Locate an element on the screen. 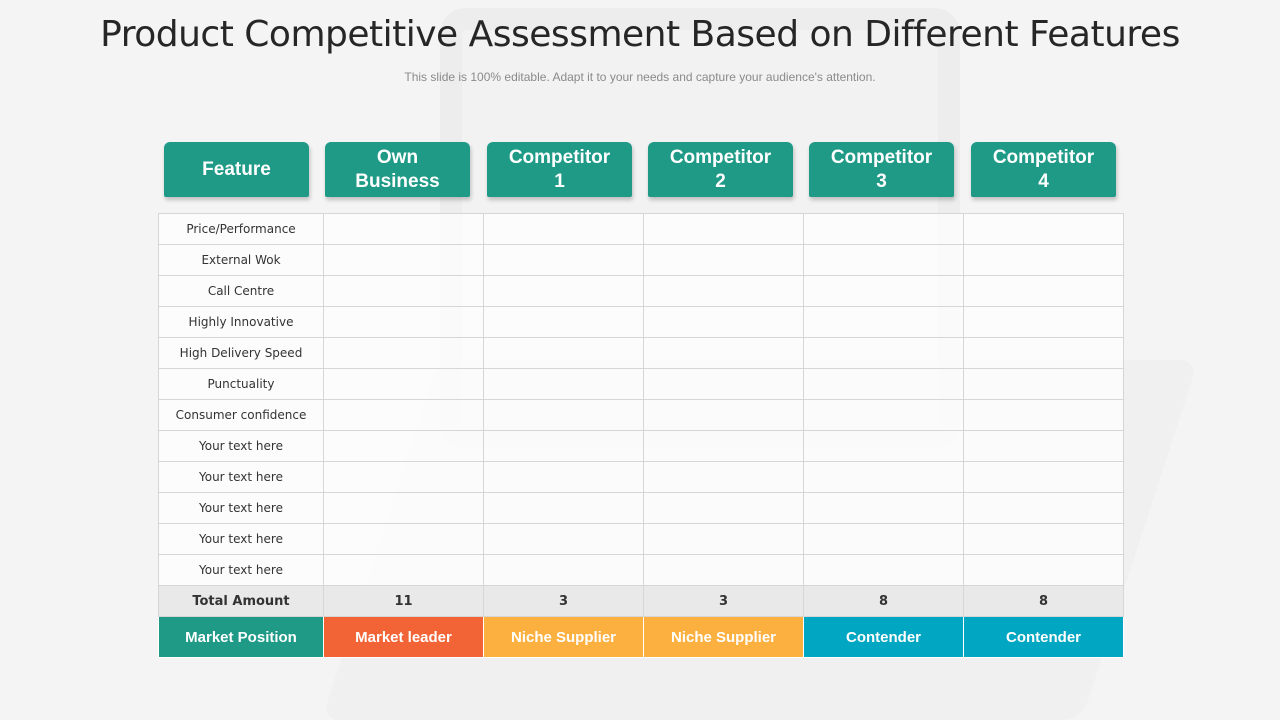  feature-row: Highly Innovative is located at coordinates (641, 322).